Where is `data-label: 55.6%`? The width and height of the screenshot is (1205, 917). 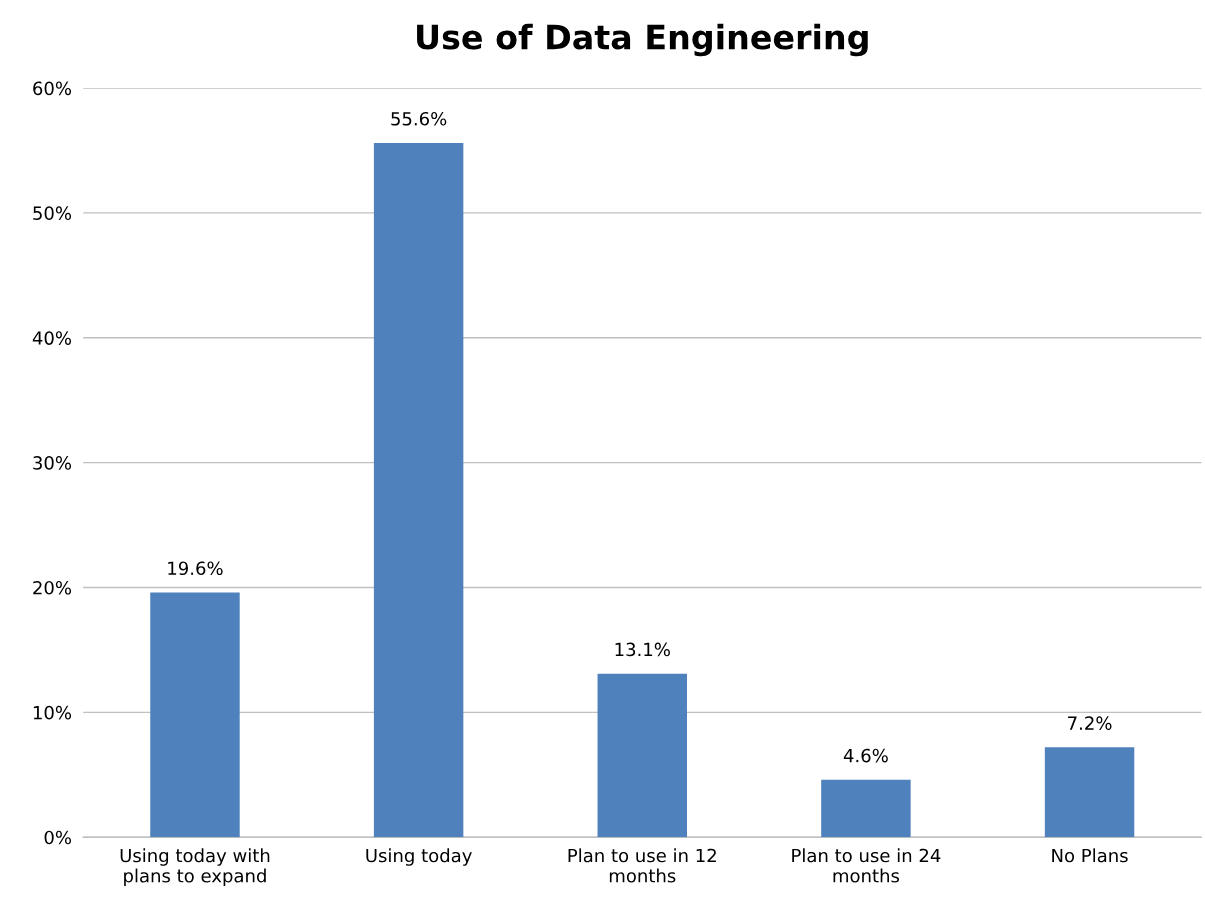
data-label: 55.6% is located at coordinates (419, 118).